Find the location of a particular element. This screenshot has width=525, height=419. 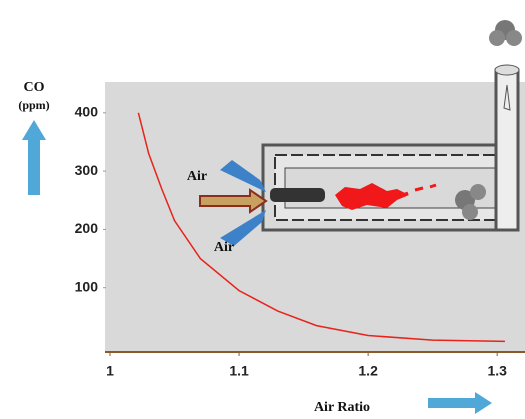

y-tick-label: 300 is located at coordinates (87, 170).